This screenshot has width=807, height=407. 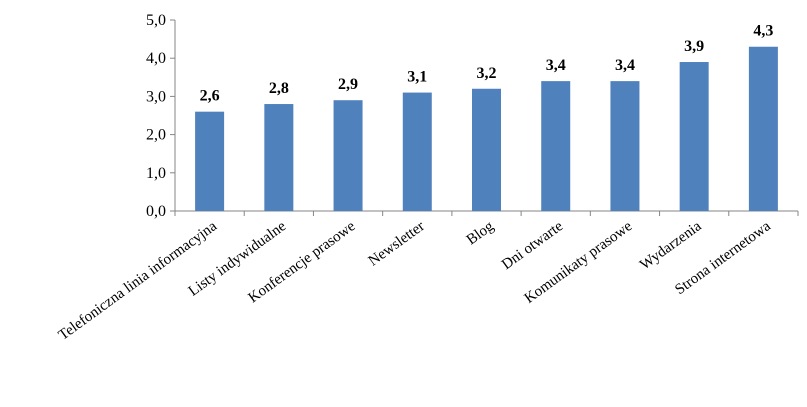 I want to click on data-label: 4,3, so click(x=763, y=31).